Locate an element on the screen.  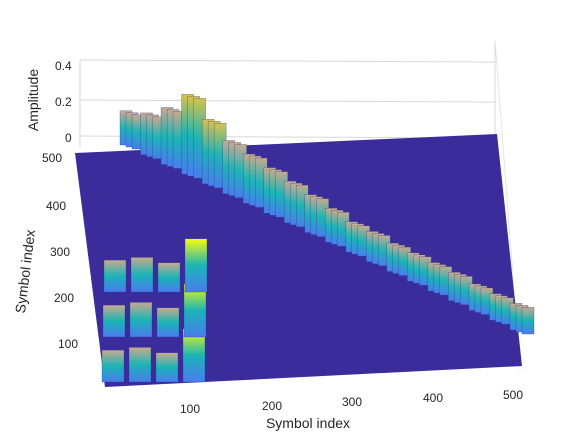
x-tick-label: 400 is located at coordinates (433, 398).